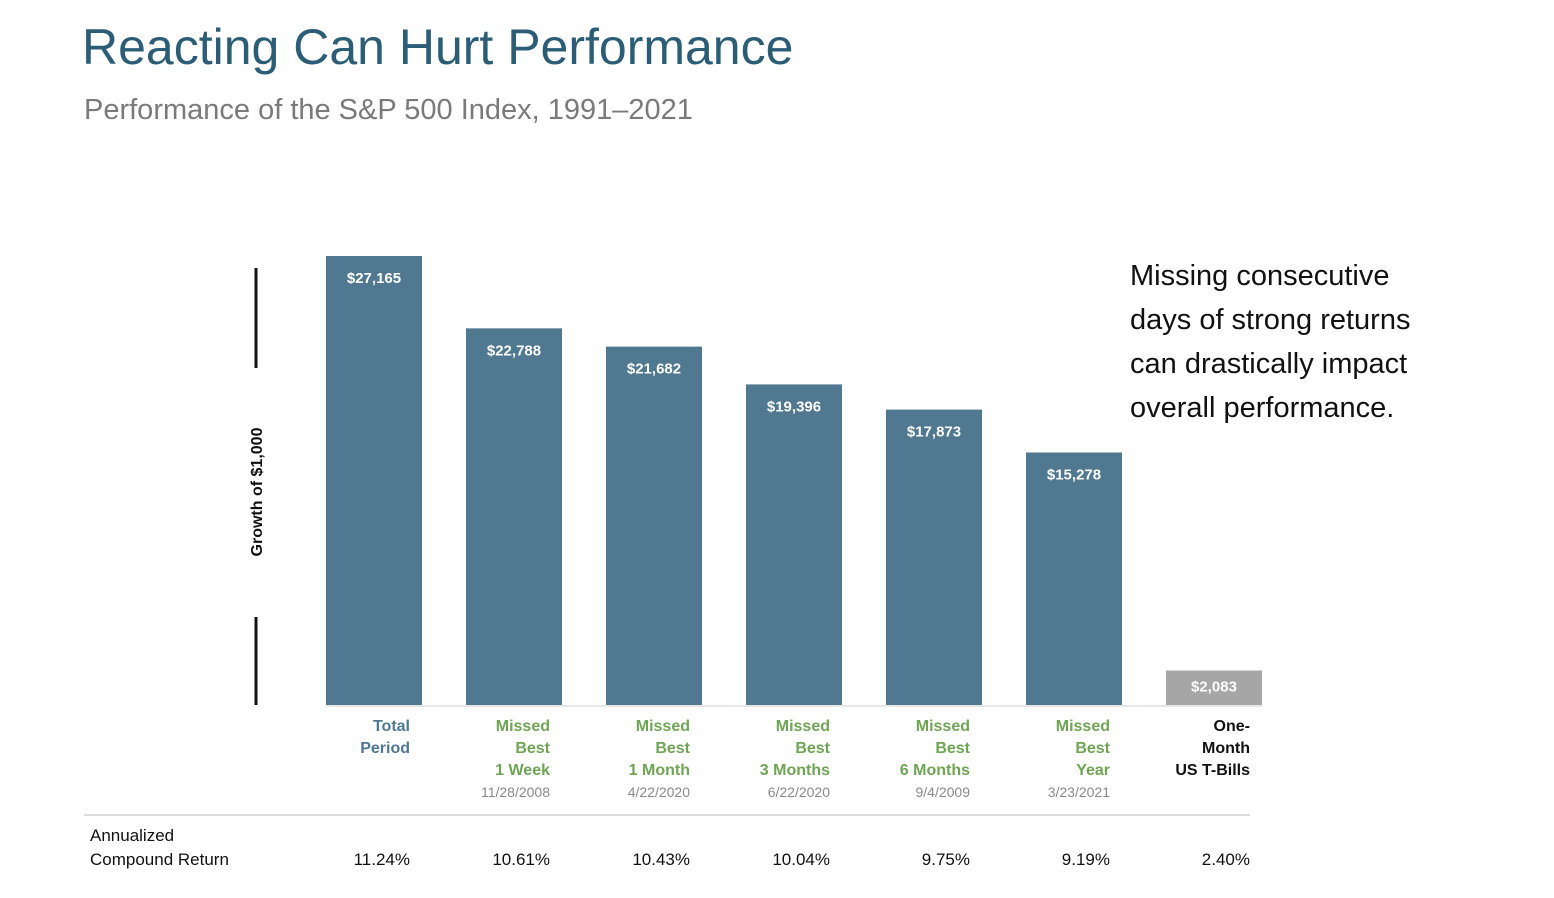 The width and height of the screenshot is (1554, 898). Describe the element at coordinates (661, 859) in the screenshot. I see `annualized-return-value: 10.43%` at that location.